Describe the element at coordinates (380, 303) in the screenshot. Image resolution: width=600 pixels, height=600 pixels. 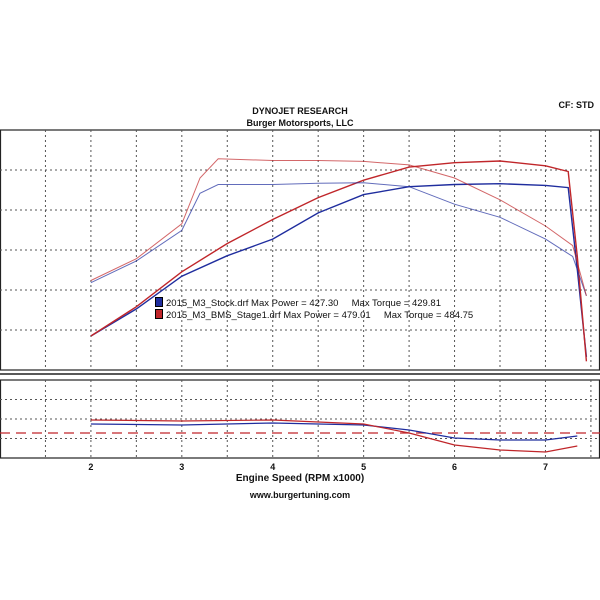
I see `legend-torque-label-stock: Max Torque =` at that location.